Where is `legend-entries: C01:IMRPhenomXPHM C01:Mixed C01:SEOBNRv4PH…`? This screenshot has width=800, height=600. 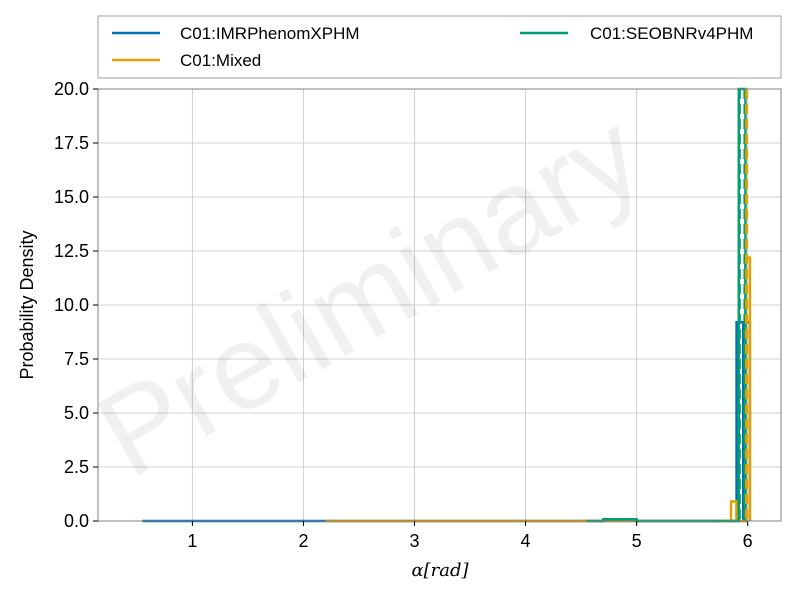 legend-entries: C01:IMRPhenomXPHM C01:Mixed C01:SEOBNRv4PH… is located at coordinates (432, 47).